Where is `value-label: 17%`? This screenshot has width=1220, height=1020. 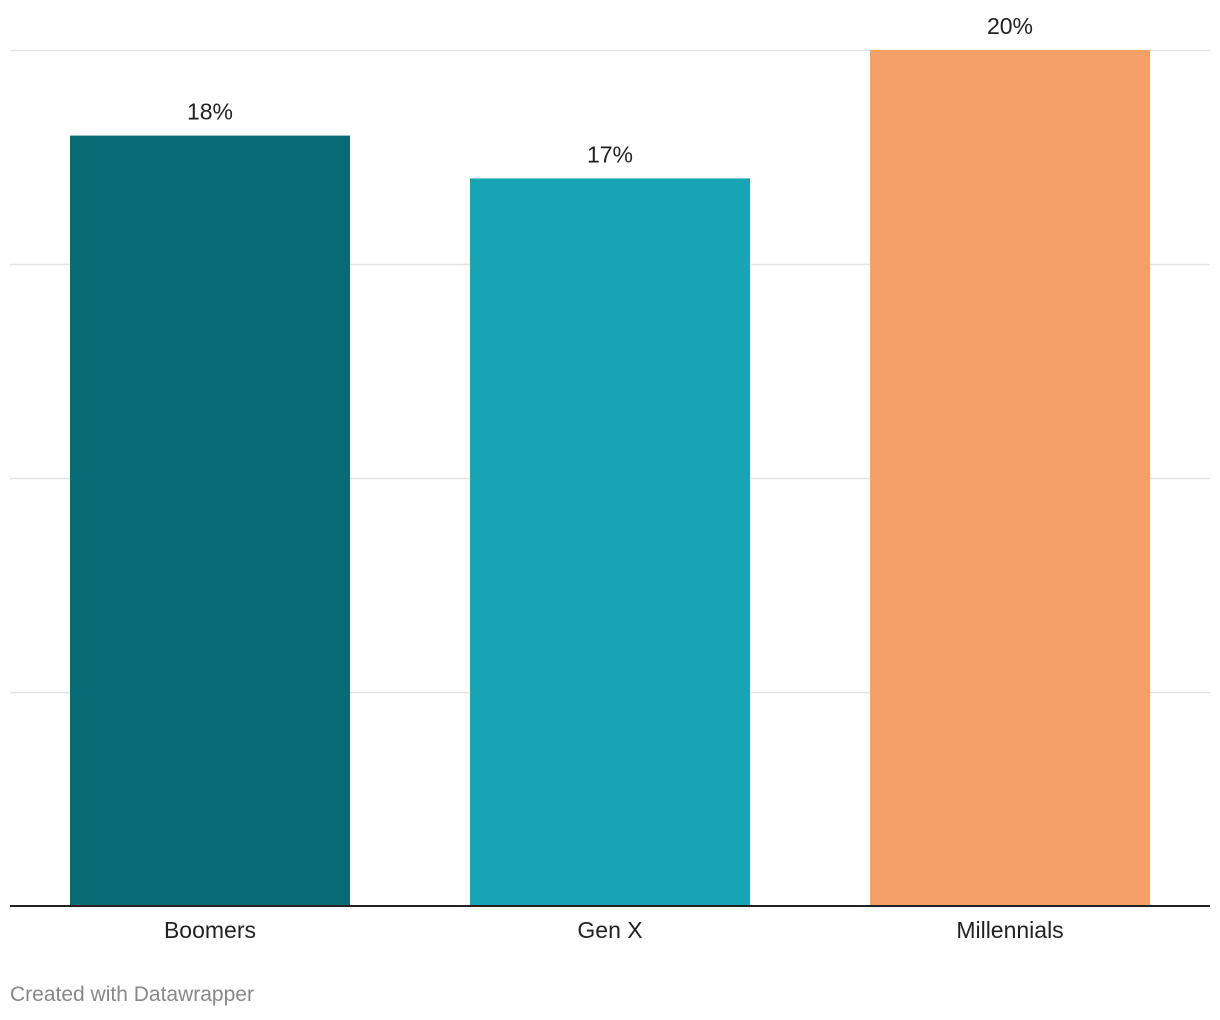
value-label: 17% is located at coordinates (610, 154).